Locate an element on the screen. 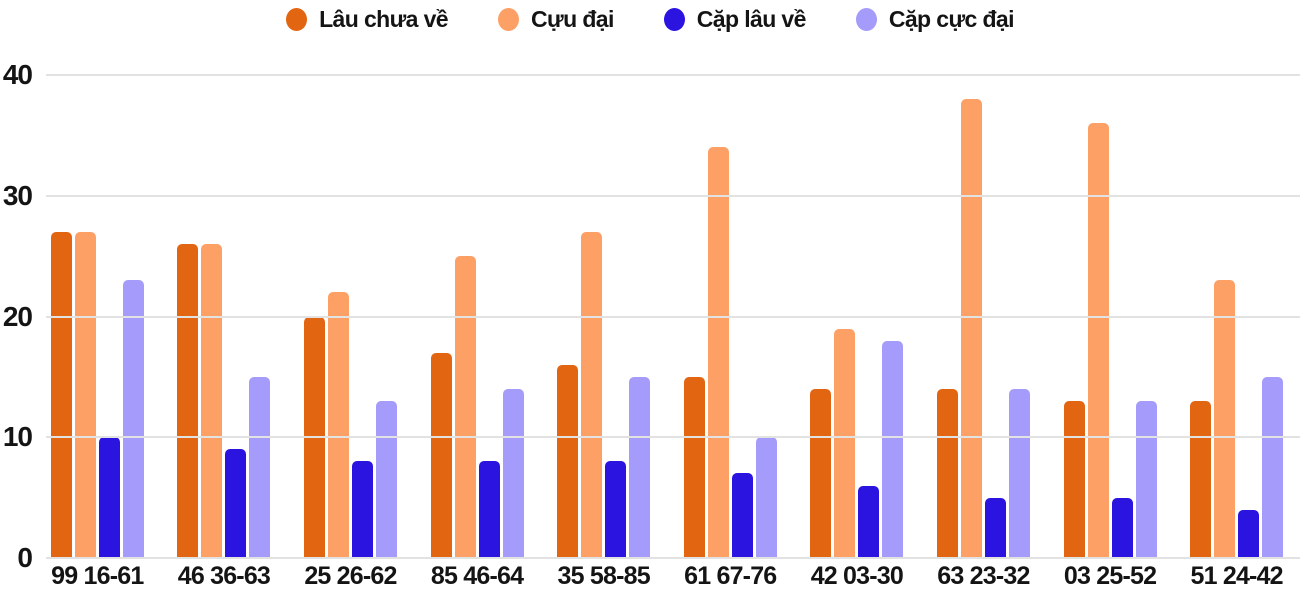 The height and width of the screenshot is (600, 1300). x-axis-label: 25 26-62 is located at coordinates (350, 576).